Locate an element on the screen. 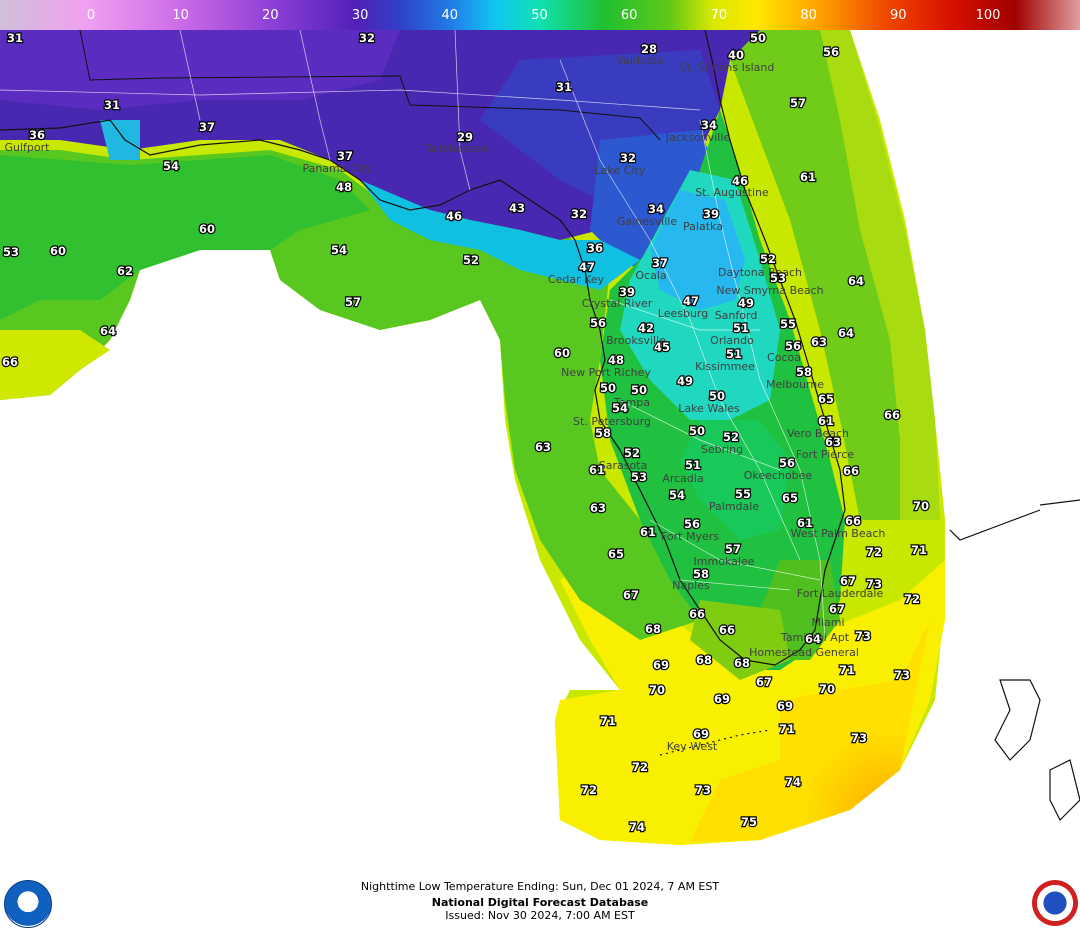  temperature-value: 43 is located at coordinates (517, 208).